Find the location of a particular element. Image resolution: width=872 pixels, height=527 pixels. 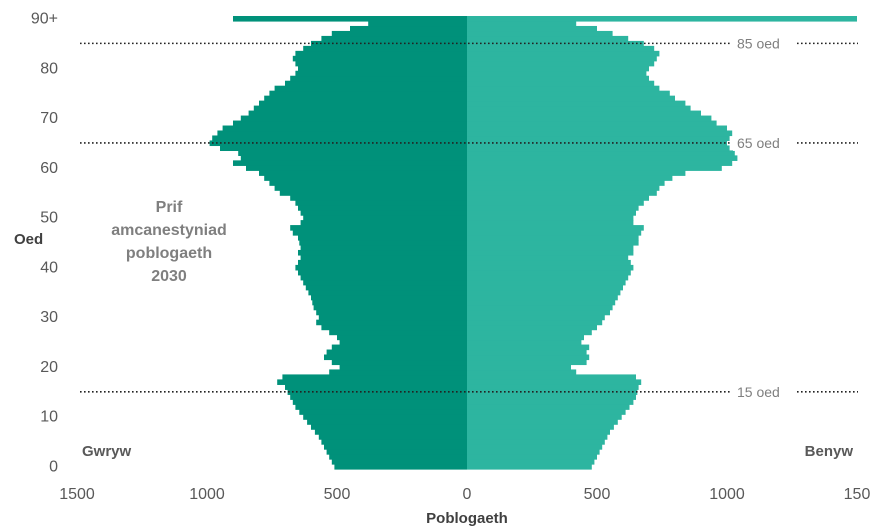

ref-label-2: 15 oed is located at coordinates (758, 392).